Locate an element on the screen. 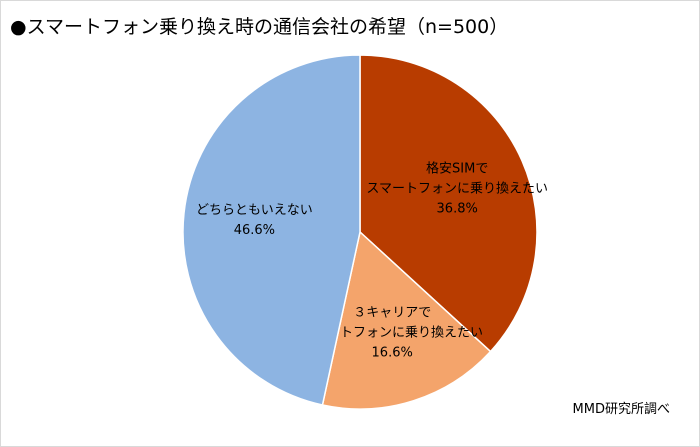 The image size is (700, 447). slice-value-label: 36.8% is located at coordinates (457, 209).